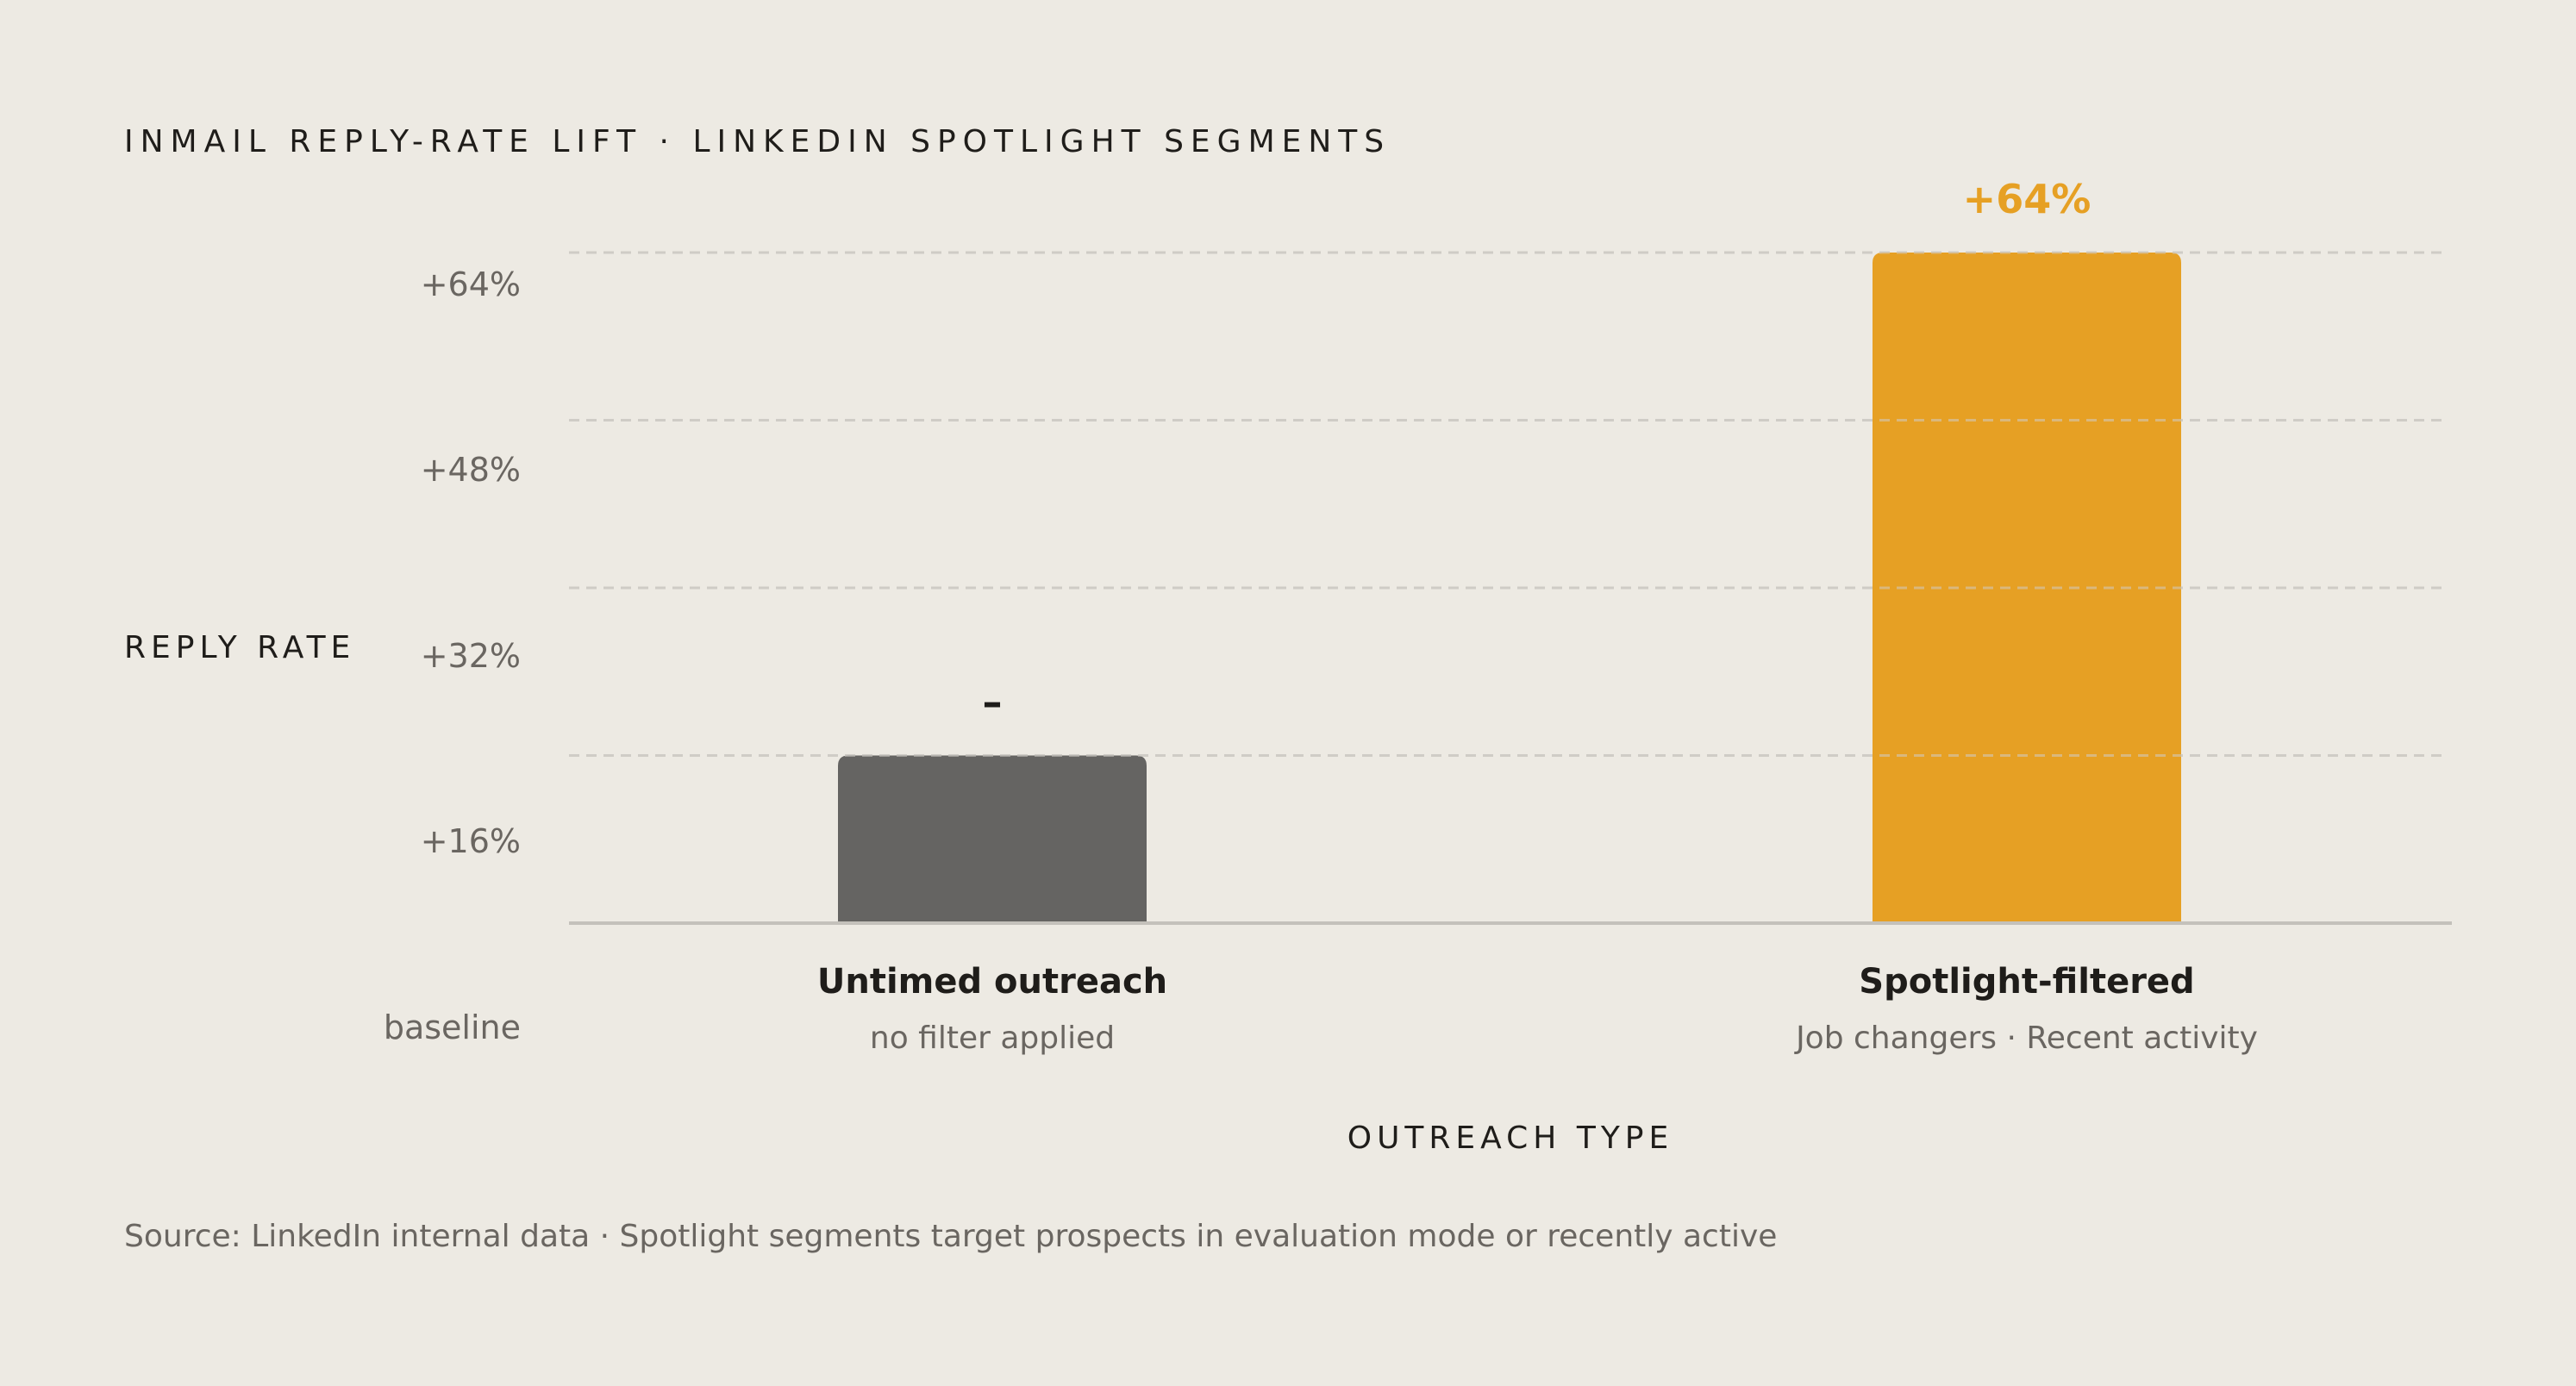  What do you see at coordinates (2027, 1038) in the screenshot?
I see `category-sublabel: Job changers · Recent activity` at bounding box center [2027, 1038].